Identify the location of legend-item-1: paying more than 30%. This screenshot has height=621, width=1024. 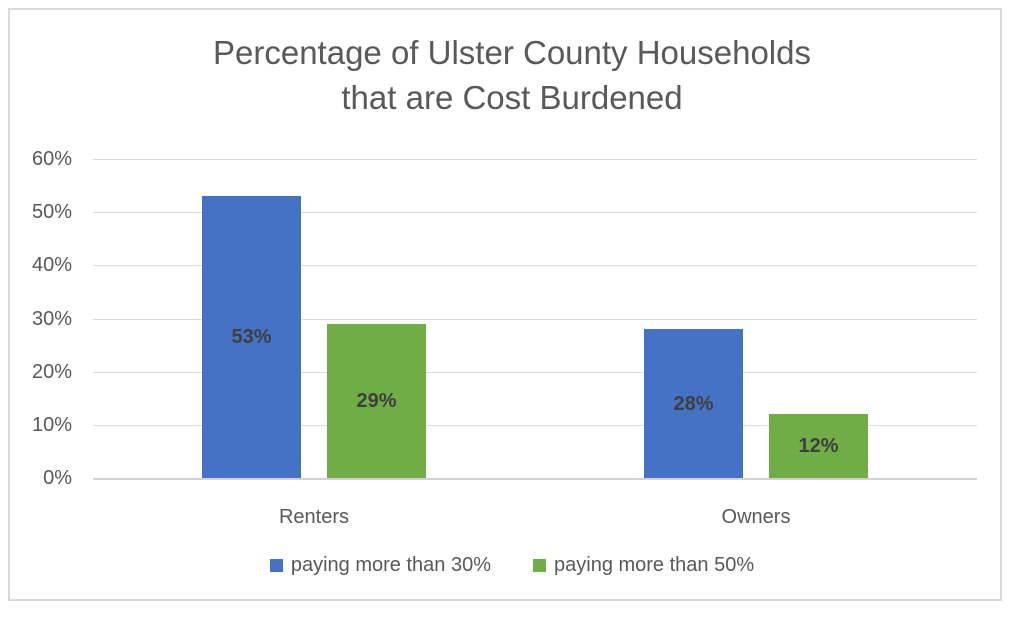
(380, 565).